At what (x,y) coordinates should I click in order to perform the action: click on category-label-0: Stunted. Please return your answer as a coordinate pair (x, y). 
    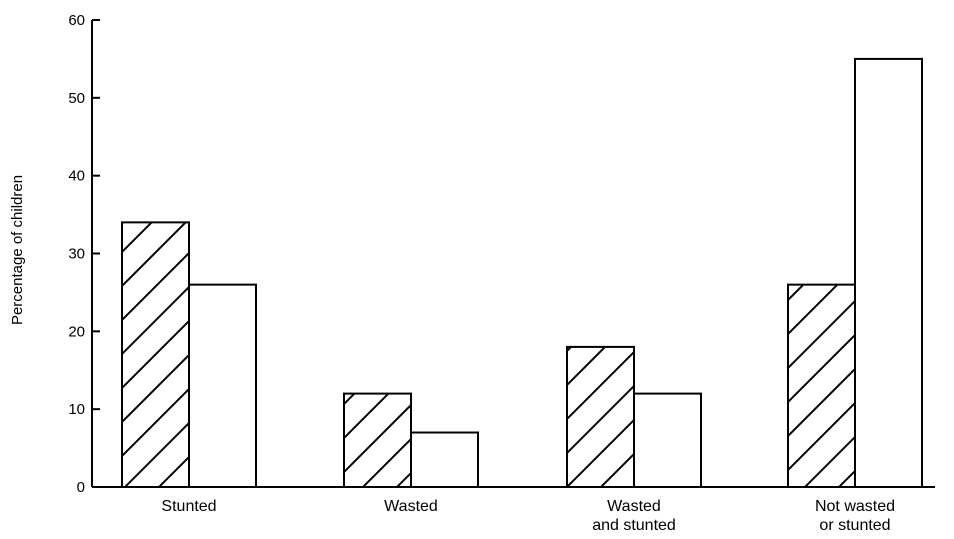
    Looking at the image, I should click on (188, 506).